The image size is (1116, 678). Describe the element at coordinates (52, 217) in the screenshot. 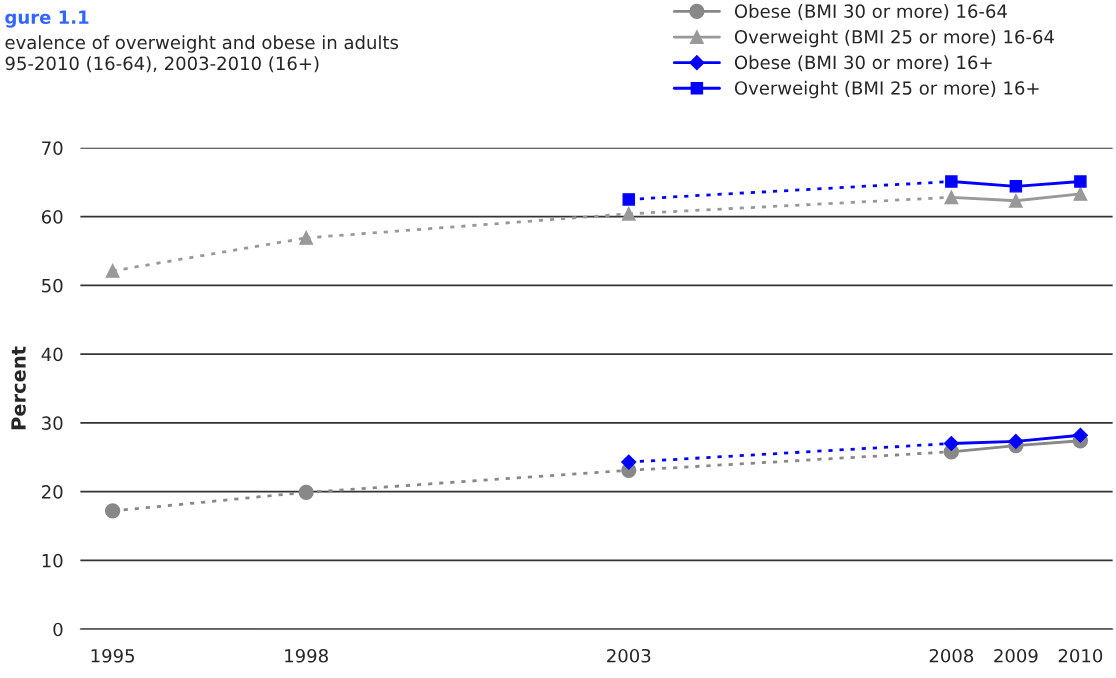

I see `y-tick-label: 60` at that location.